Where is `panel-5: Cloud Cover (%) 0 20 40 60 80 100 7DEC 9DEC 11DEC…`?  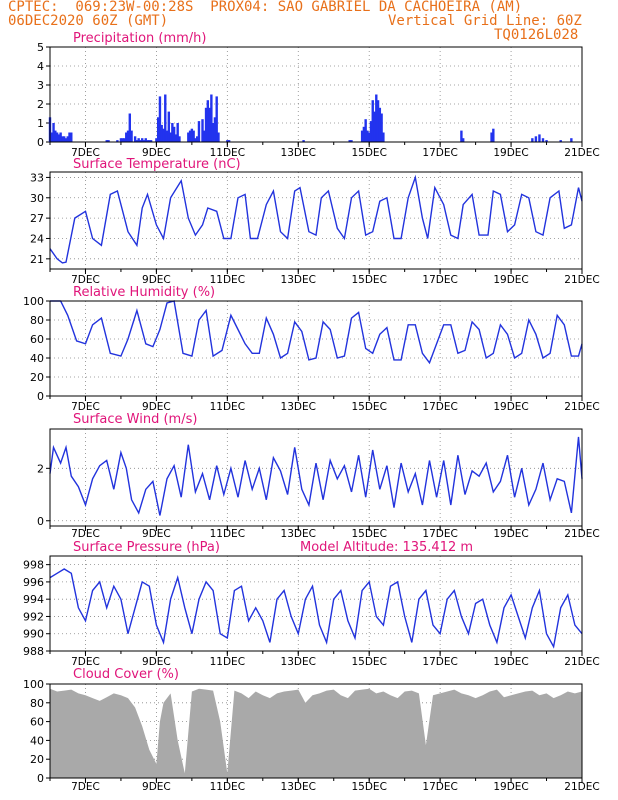 panel-5: Cloud Cover (%) 0 20 40 60 80 100 7DEC 9DEC 11DEC… is located at coordinates (311, 730).